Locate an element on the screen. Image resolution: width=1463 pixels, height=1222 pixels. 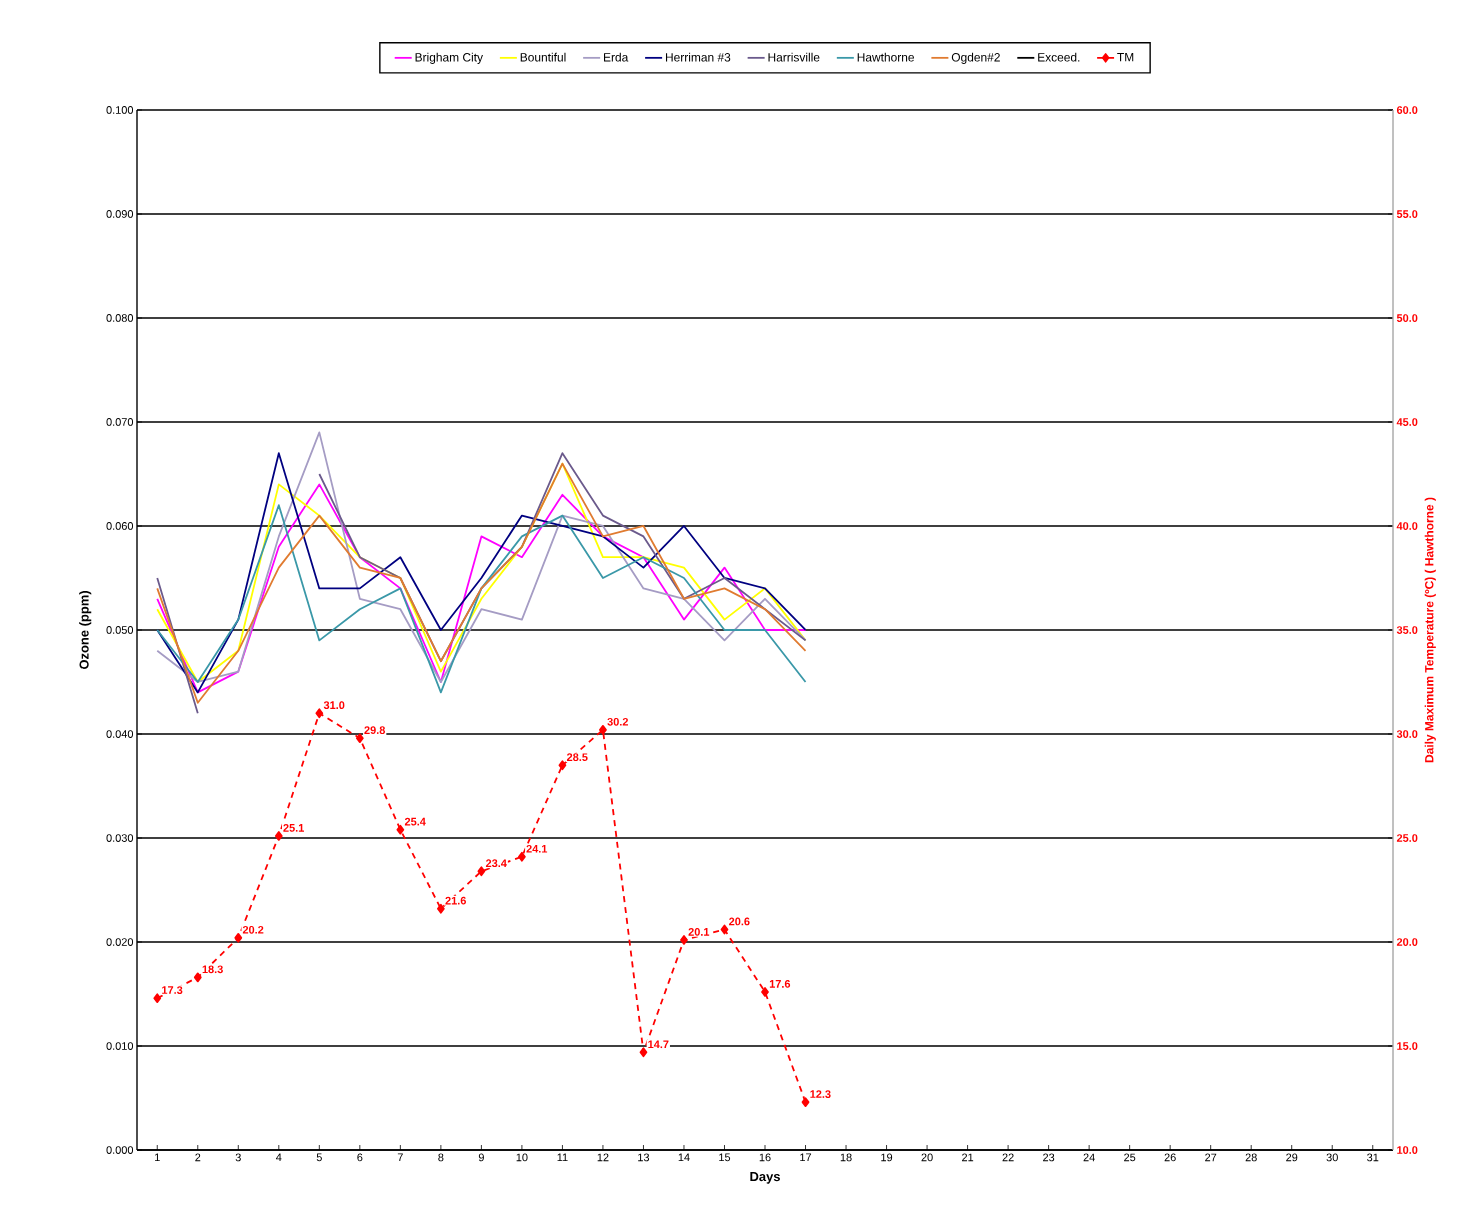
data-label: 31.0 is located at coordinates (334, 705).